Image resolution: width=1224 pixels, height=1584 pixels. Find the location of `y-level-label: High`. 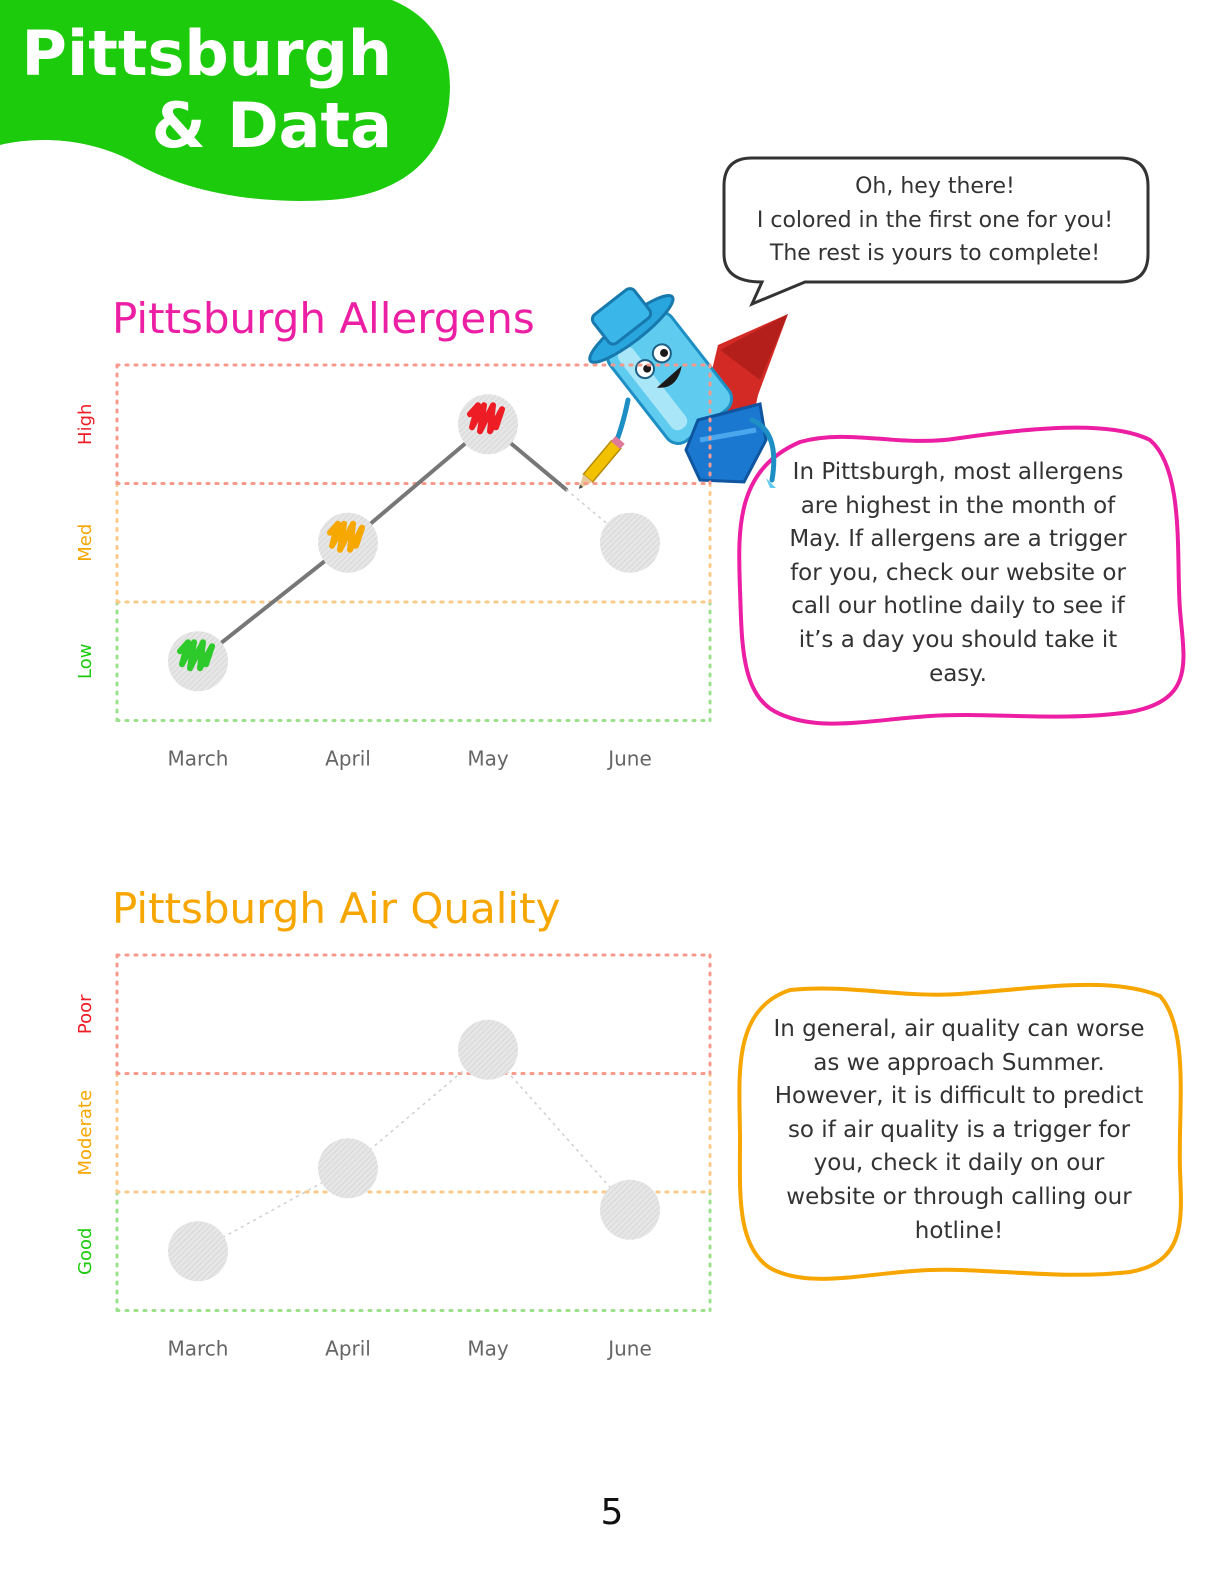

y-level-label: High is located at coordinates (85, 424).